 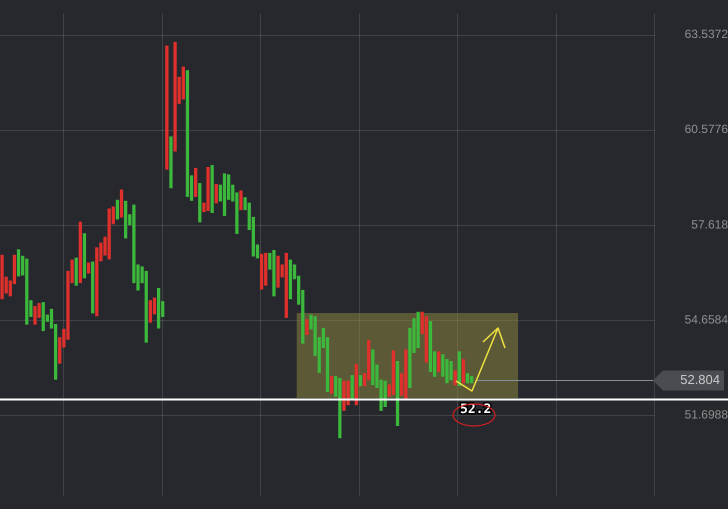 I want to click on y-tick-label: 57.618, so click(x=709, y=224).